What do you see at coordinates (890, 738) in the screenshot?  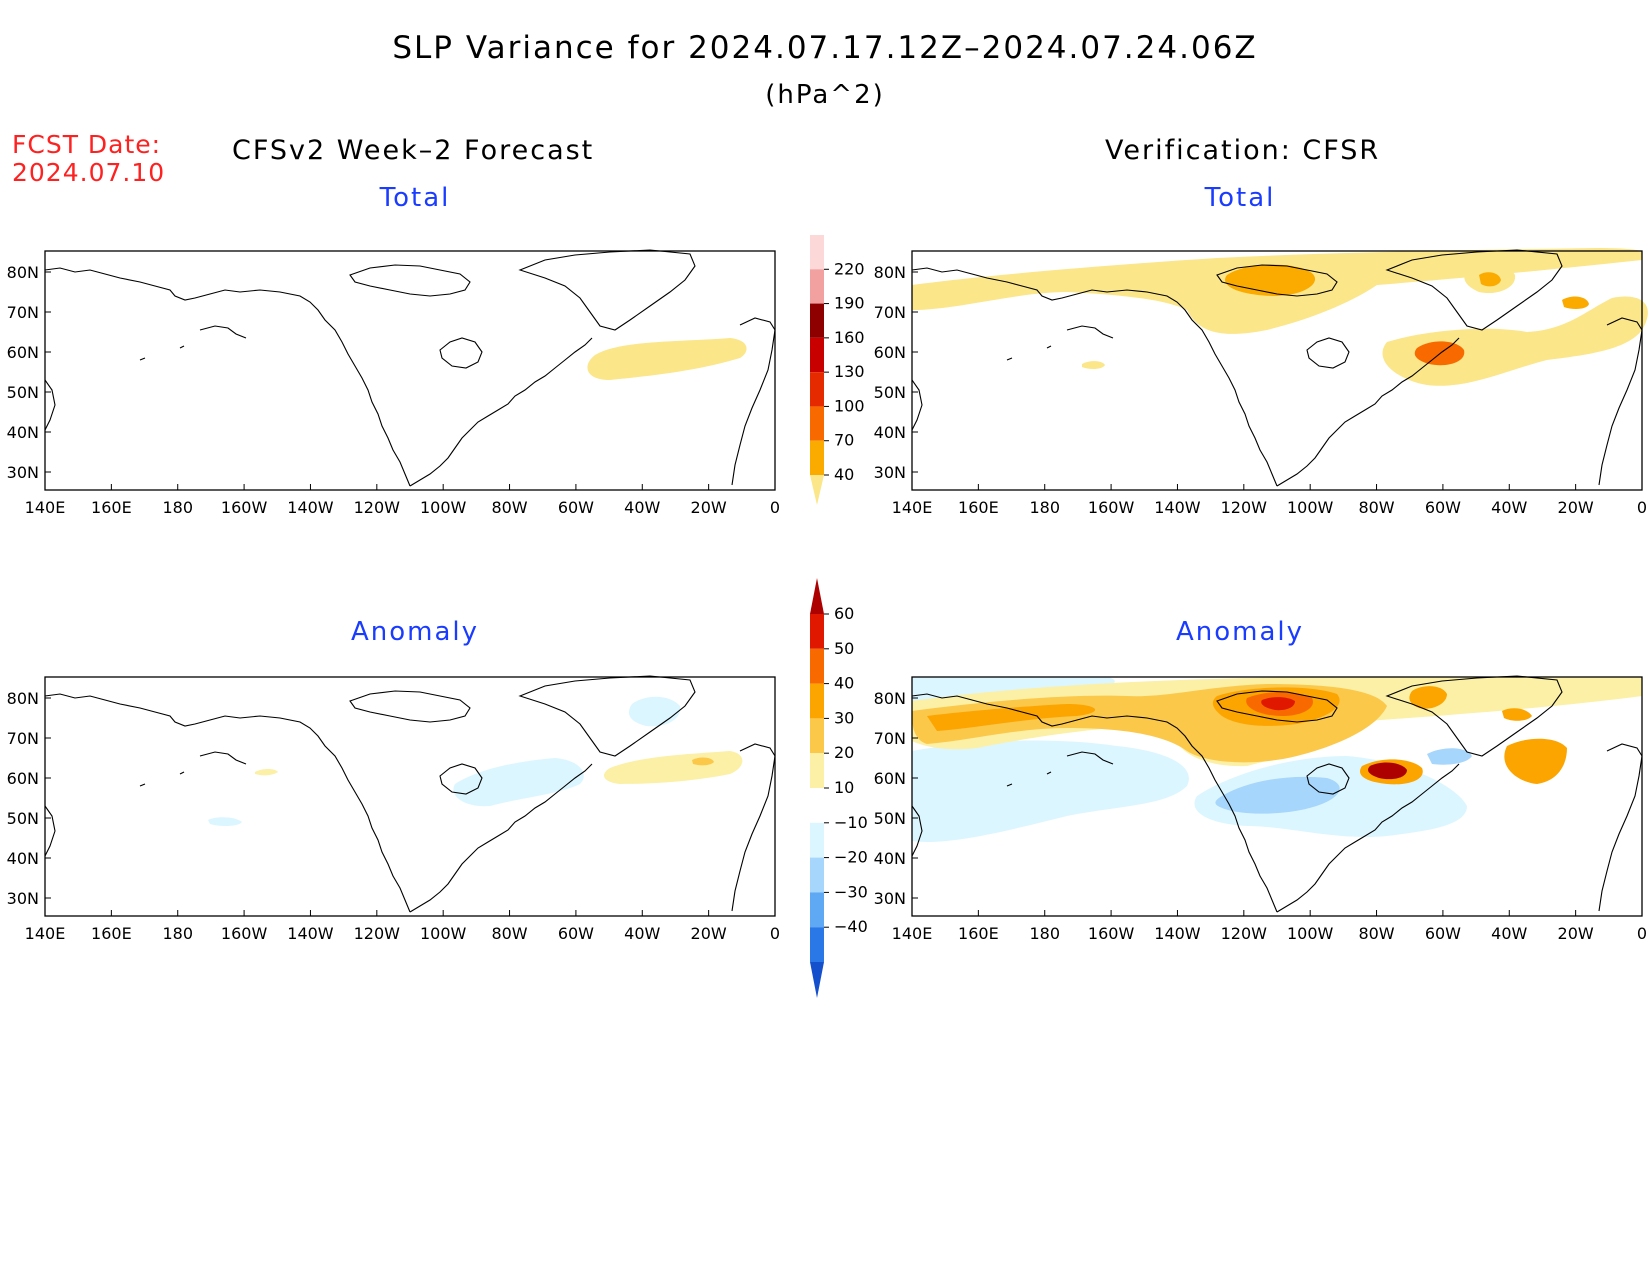 I see `lat-tick-label: 70N` at bounding box center [890, 738].